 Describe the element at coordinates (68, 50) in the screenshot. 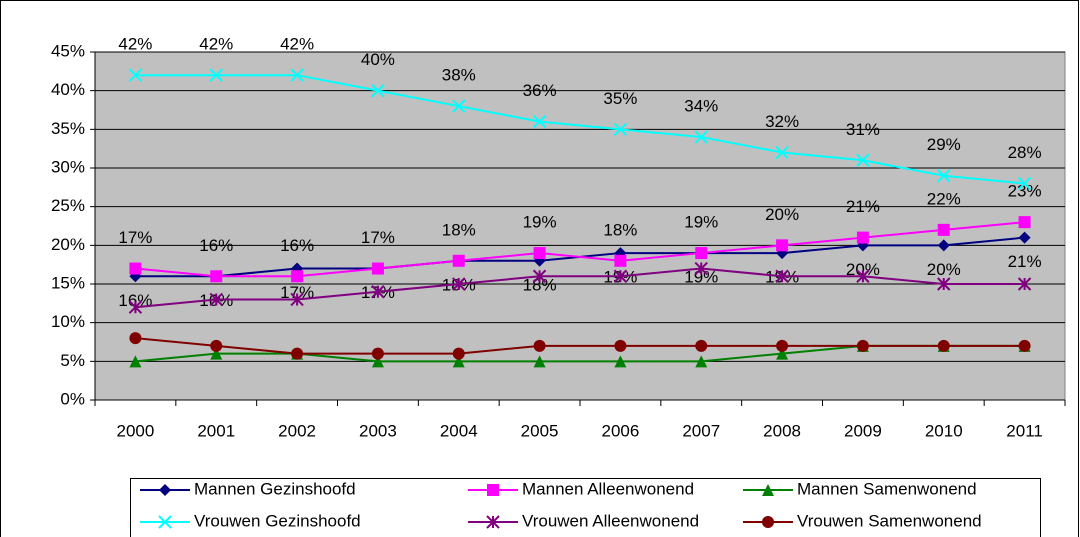

I see `y-tick-label: 45%` at that location.